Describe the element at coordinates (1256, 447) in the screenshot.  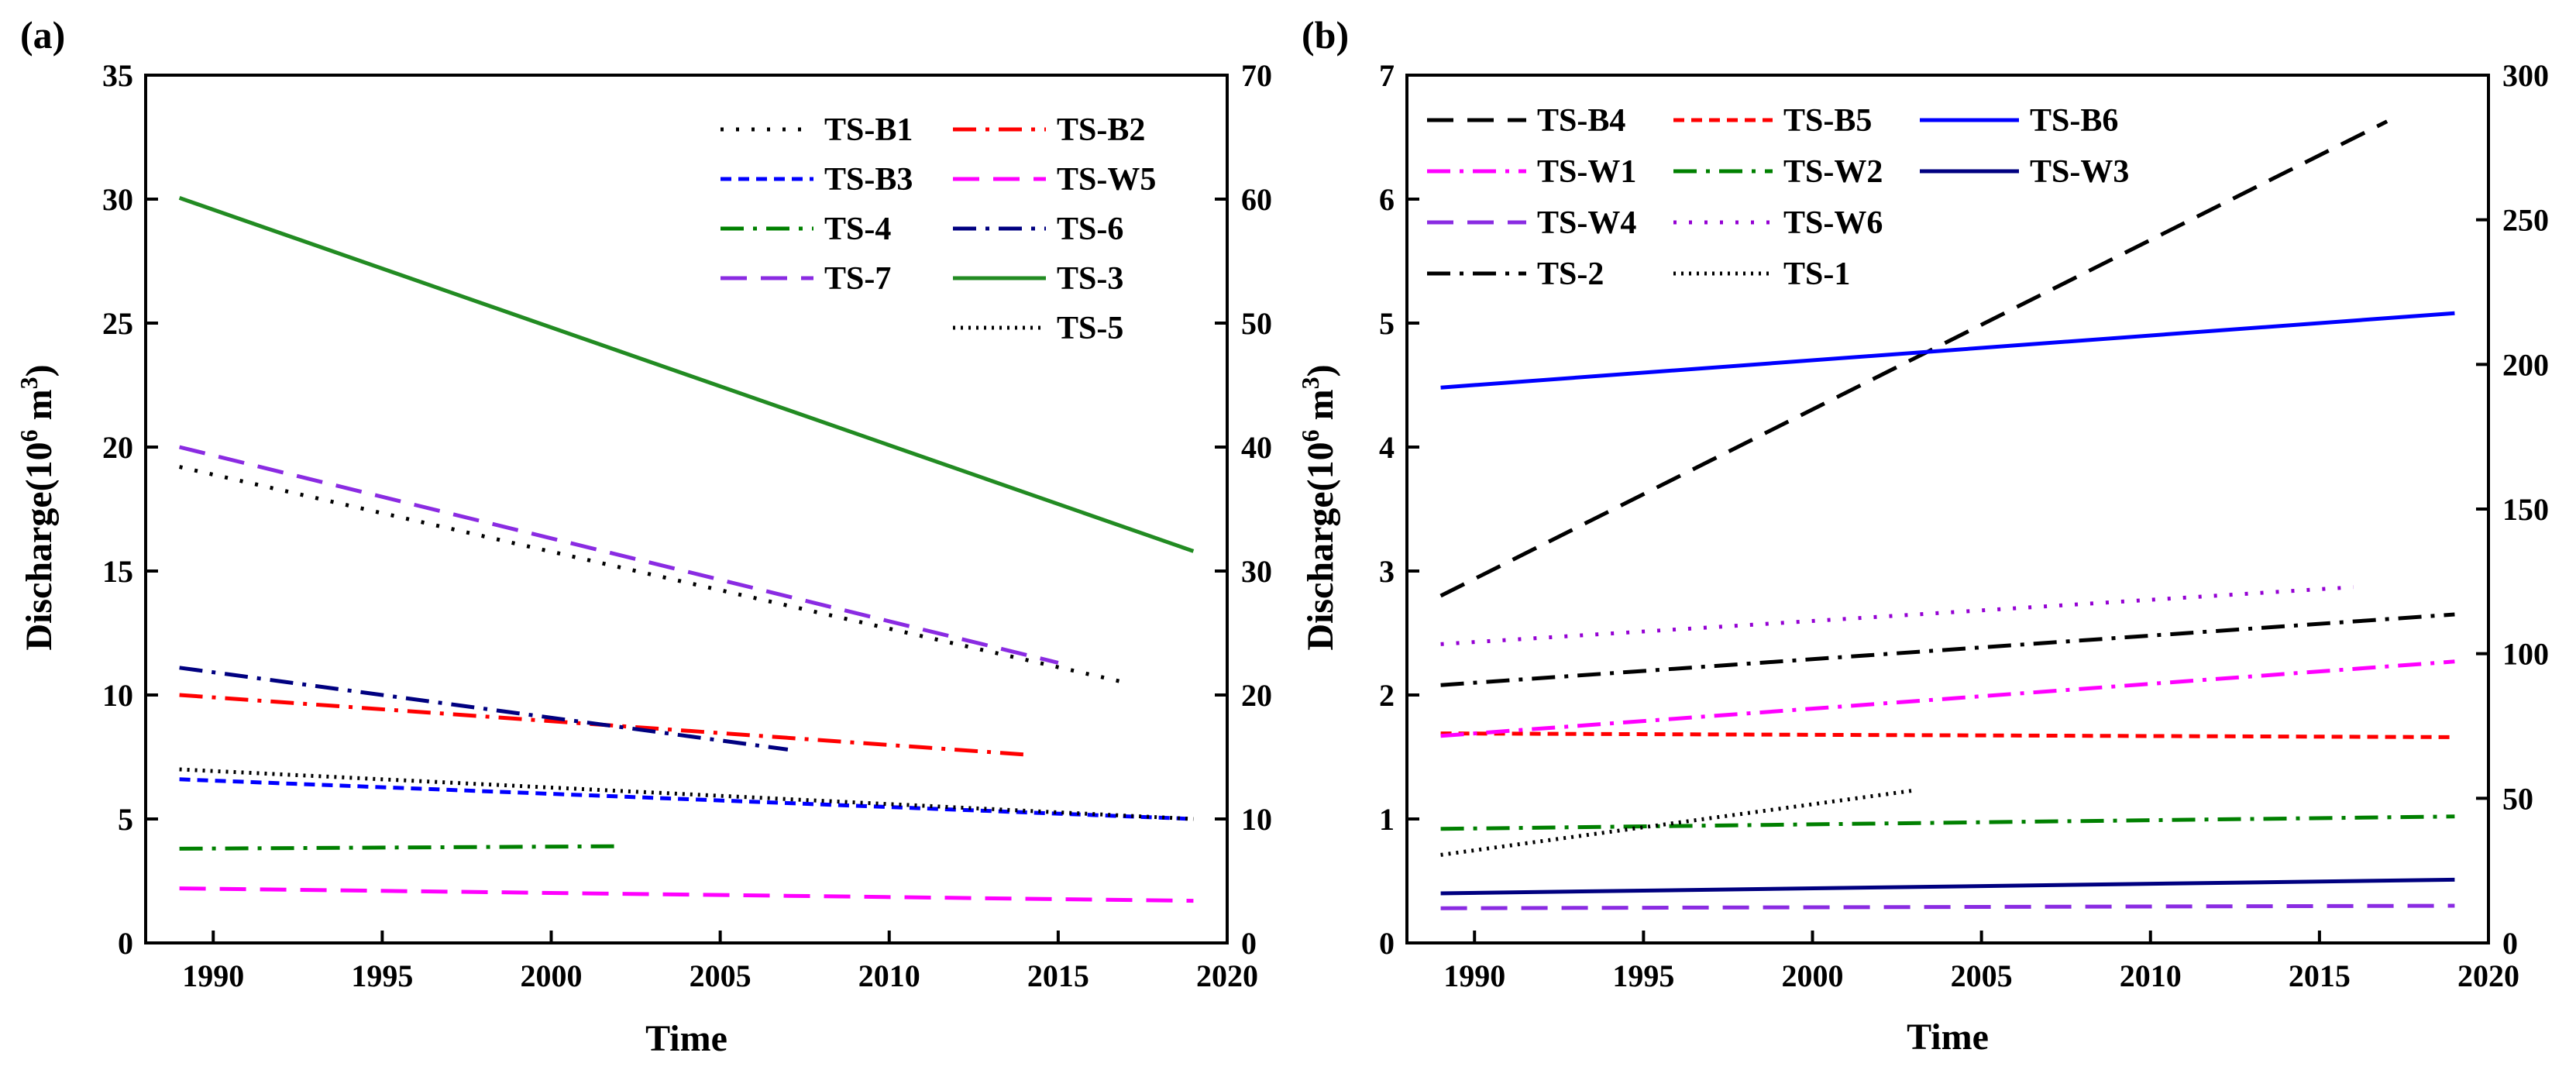
I see `panel-a-y2-tick-label: 40` at that location.